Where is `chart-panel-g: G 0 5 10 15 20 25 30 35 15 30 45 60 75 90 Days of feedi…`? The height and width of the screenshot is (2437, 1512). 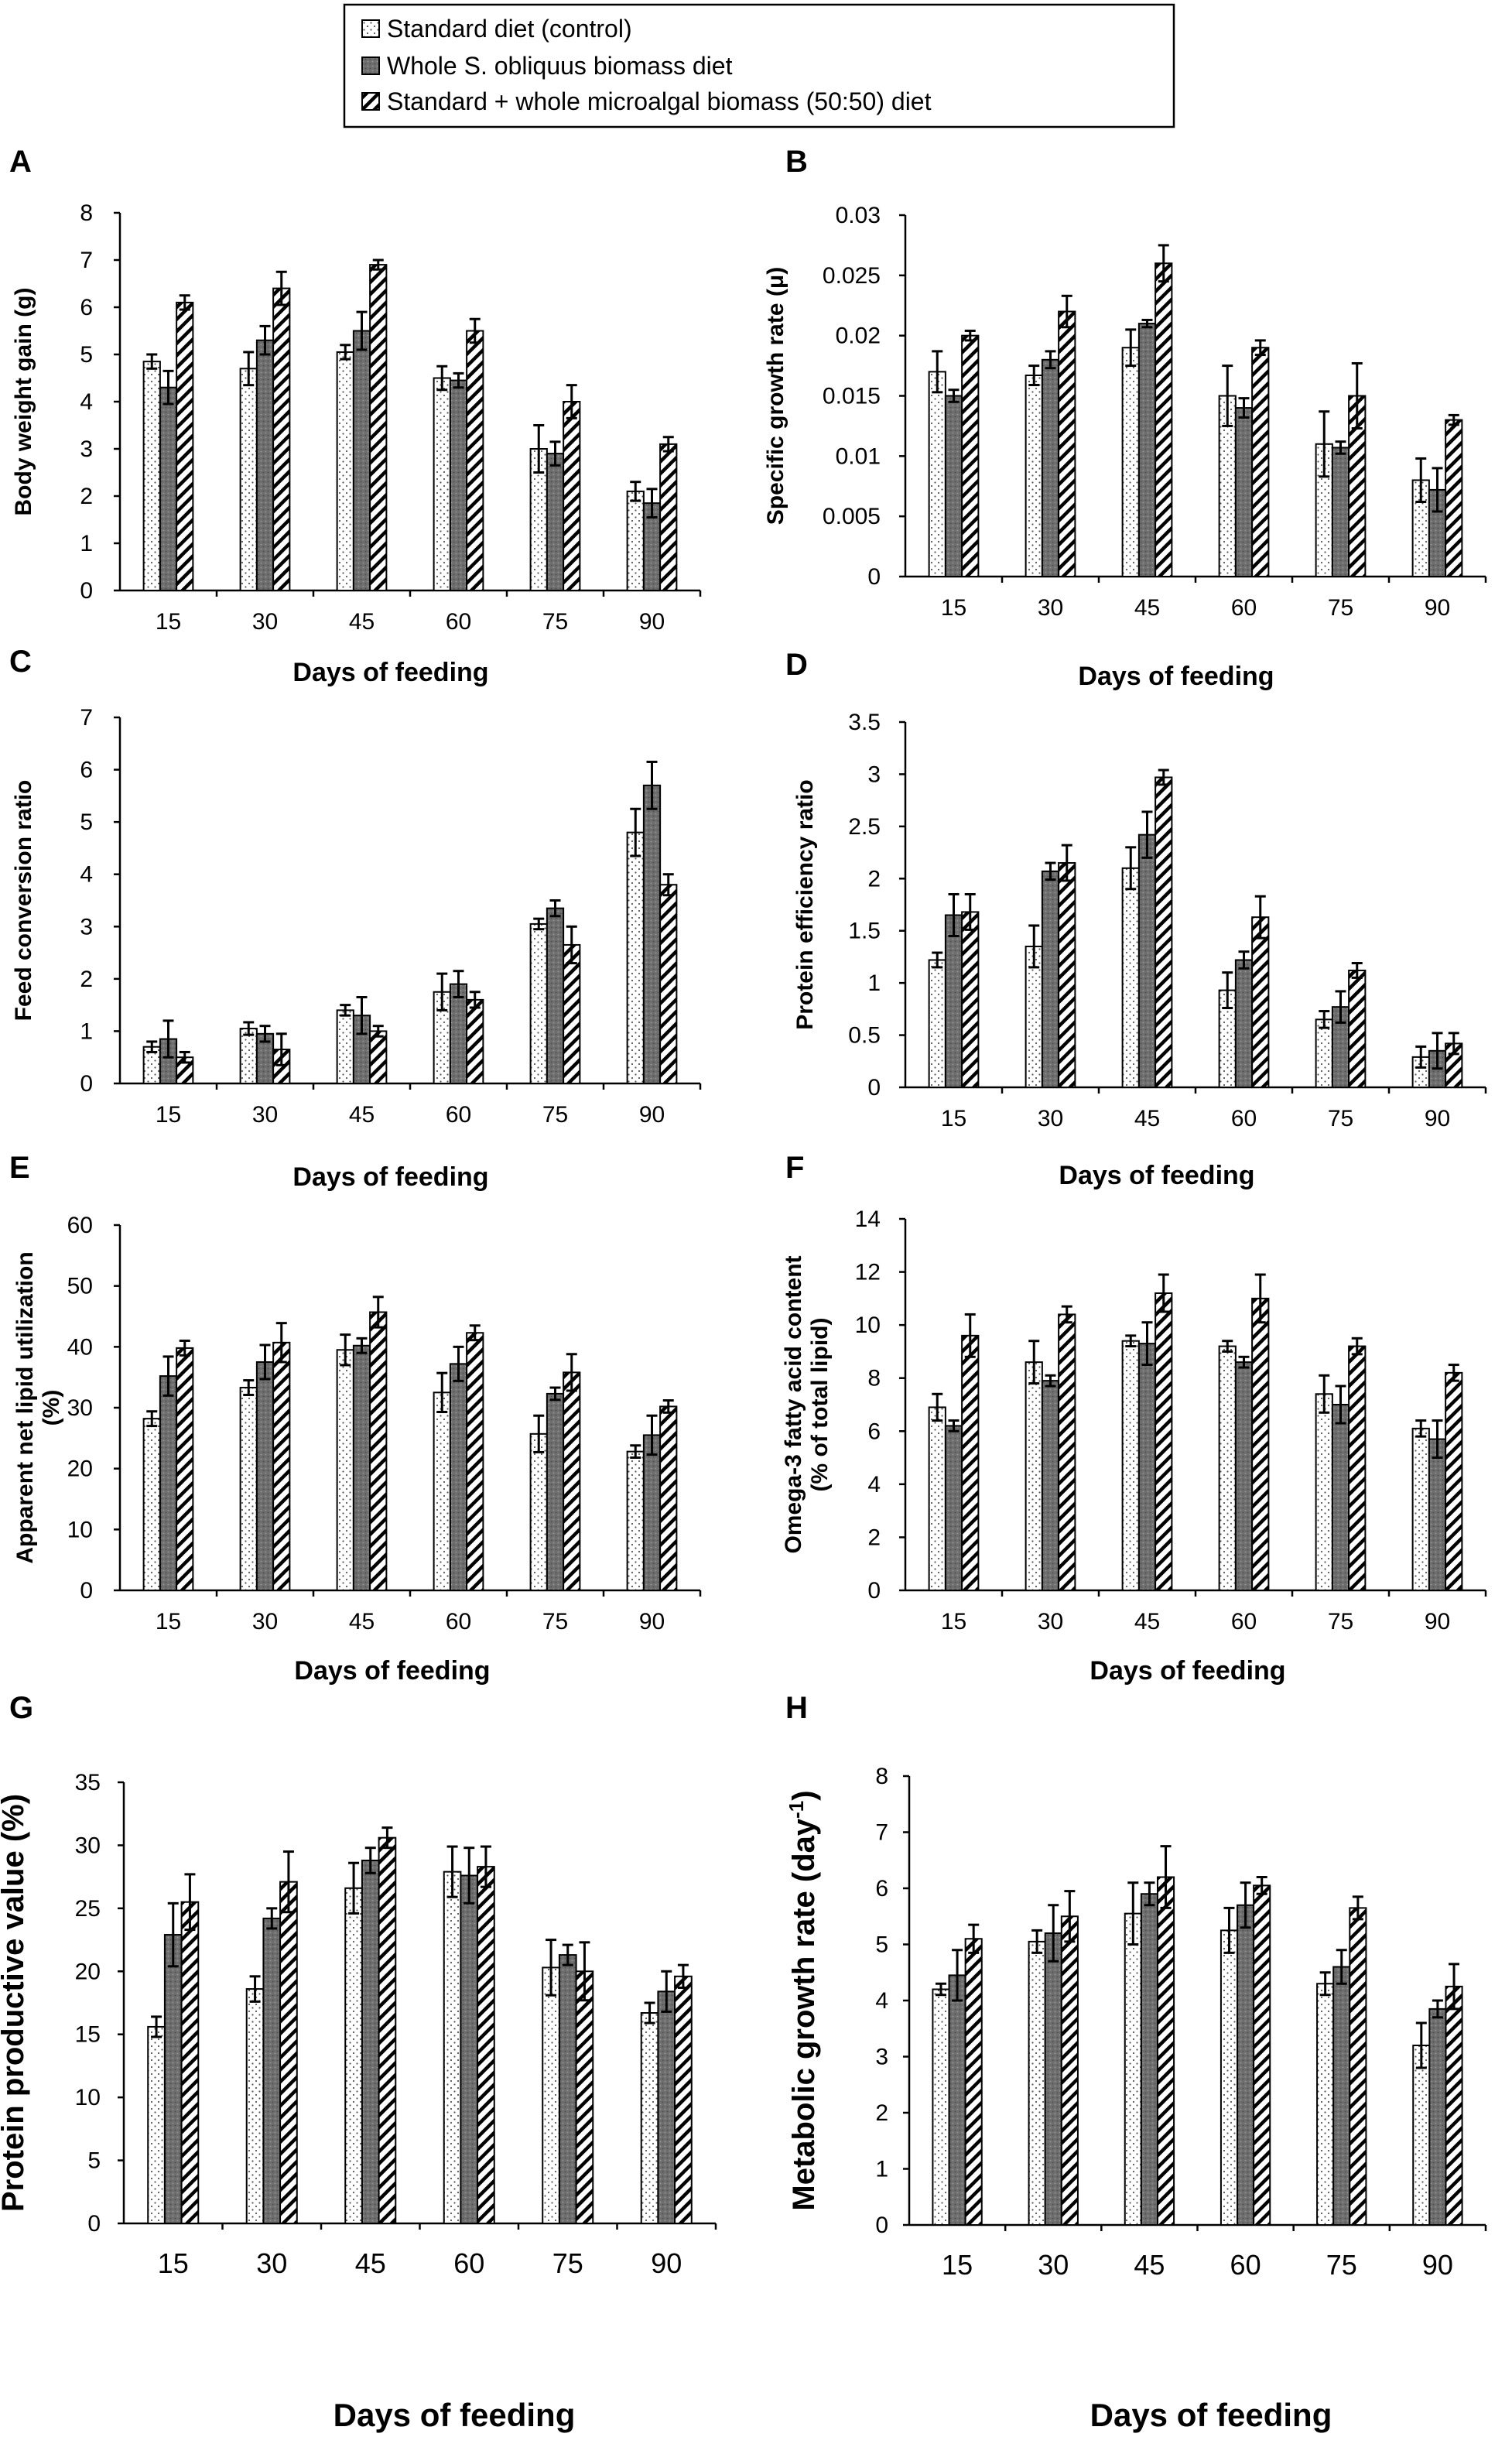 chart-panel-g: G 0 5 10 15 20 25 30 35 15 30 45 60 75 90 Days of feedi… is located at coordinates (359, 2062).